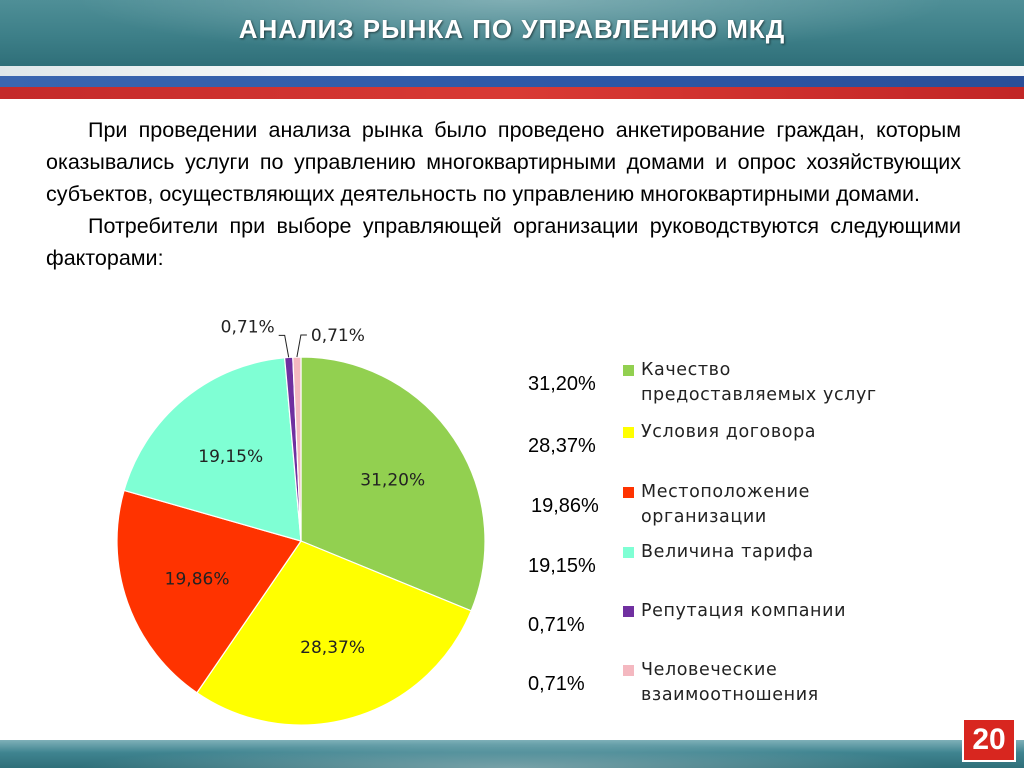 The height and width of the screenshot is (768, 1024). Describe the element at coordinates (709, 670) in the screenshot. I see `legend-label: Человеческие` at that location.